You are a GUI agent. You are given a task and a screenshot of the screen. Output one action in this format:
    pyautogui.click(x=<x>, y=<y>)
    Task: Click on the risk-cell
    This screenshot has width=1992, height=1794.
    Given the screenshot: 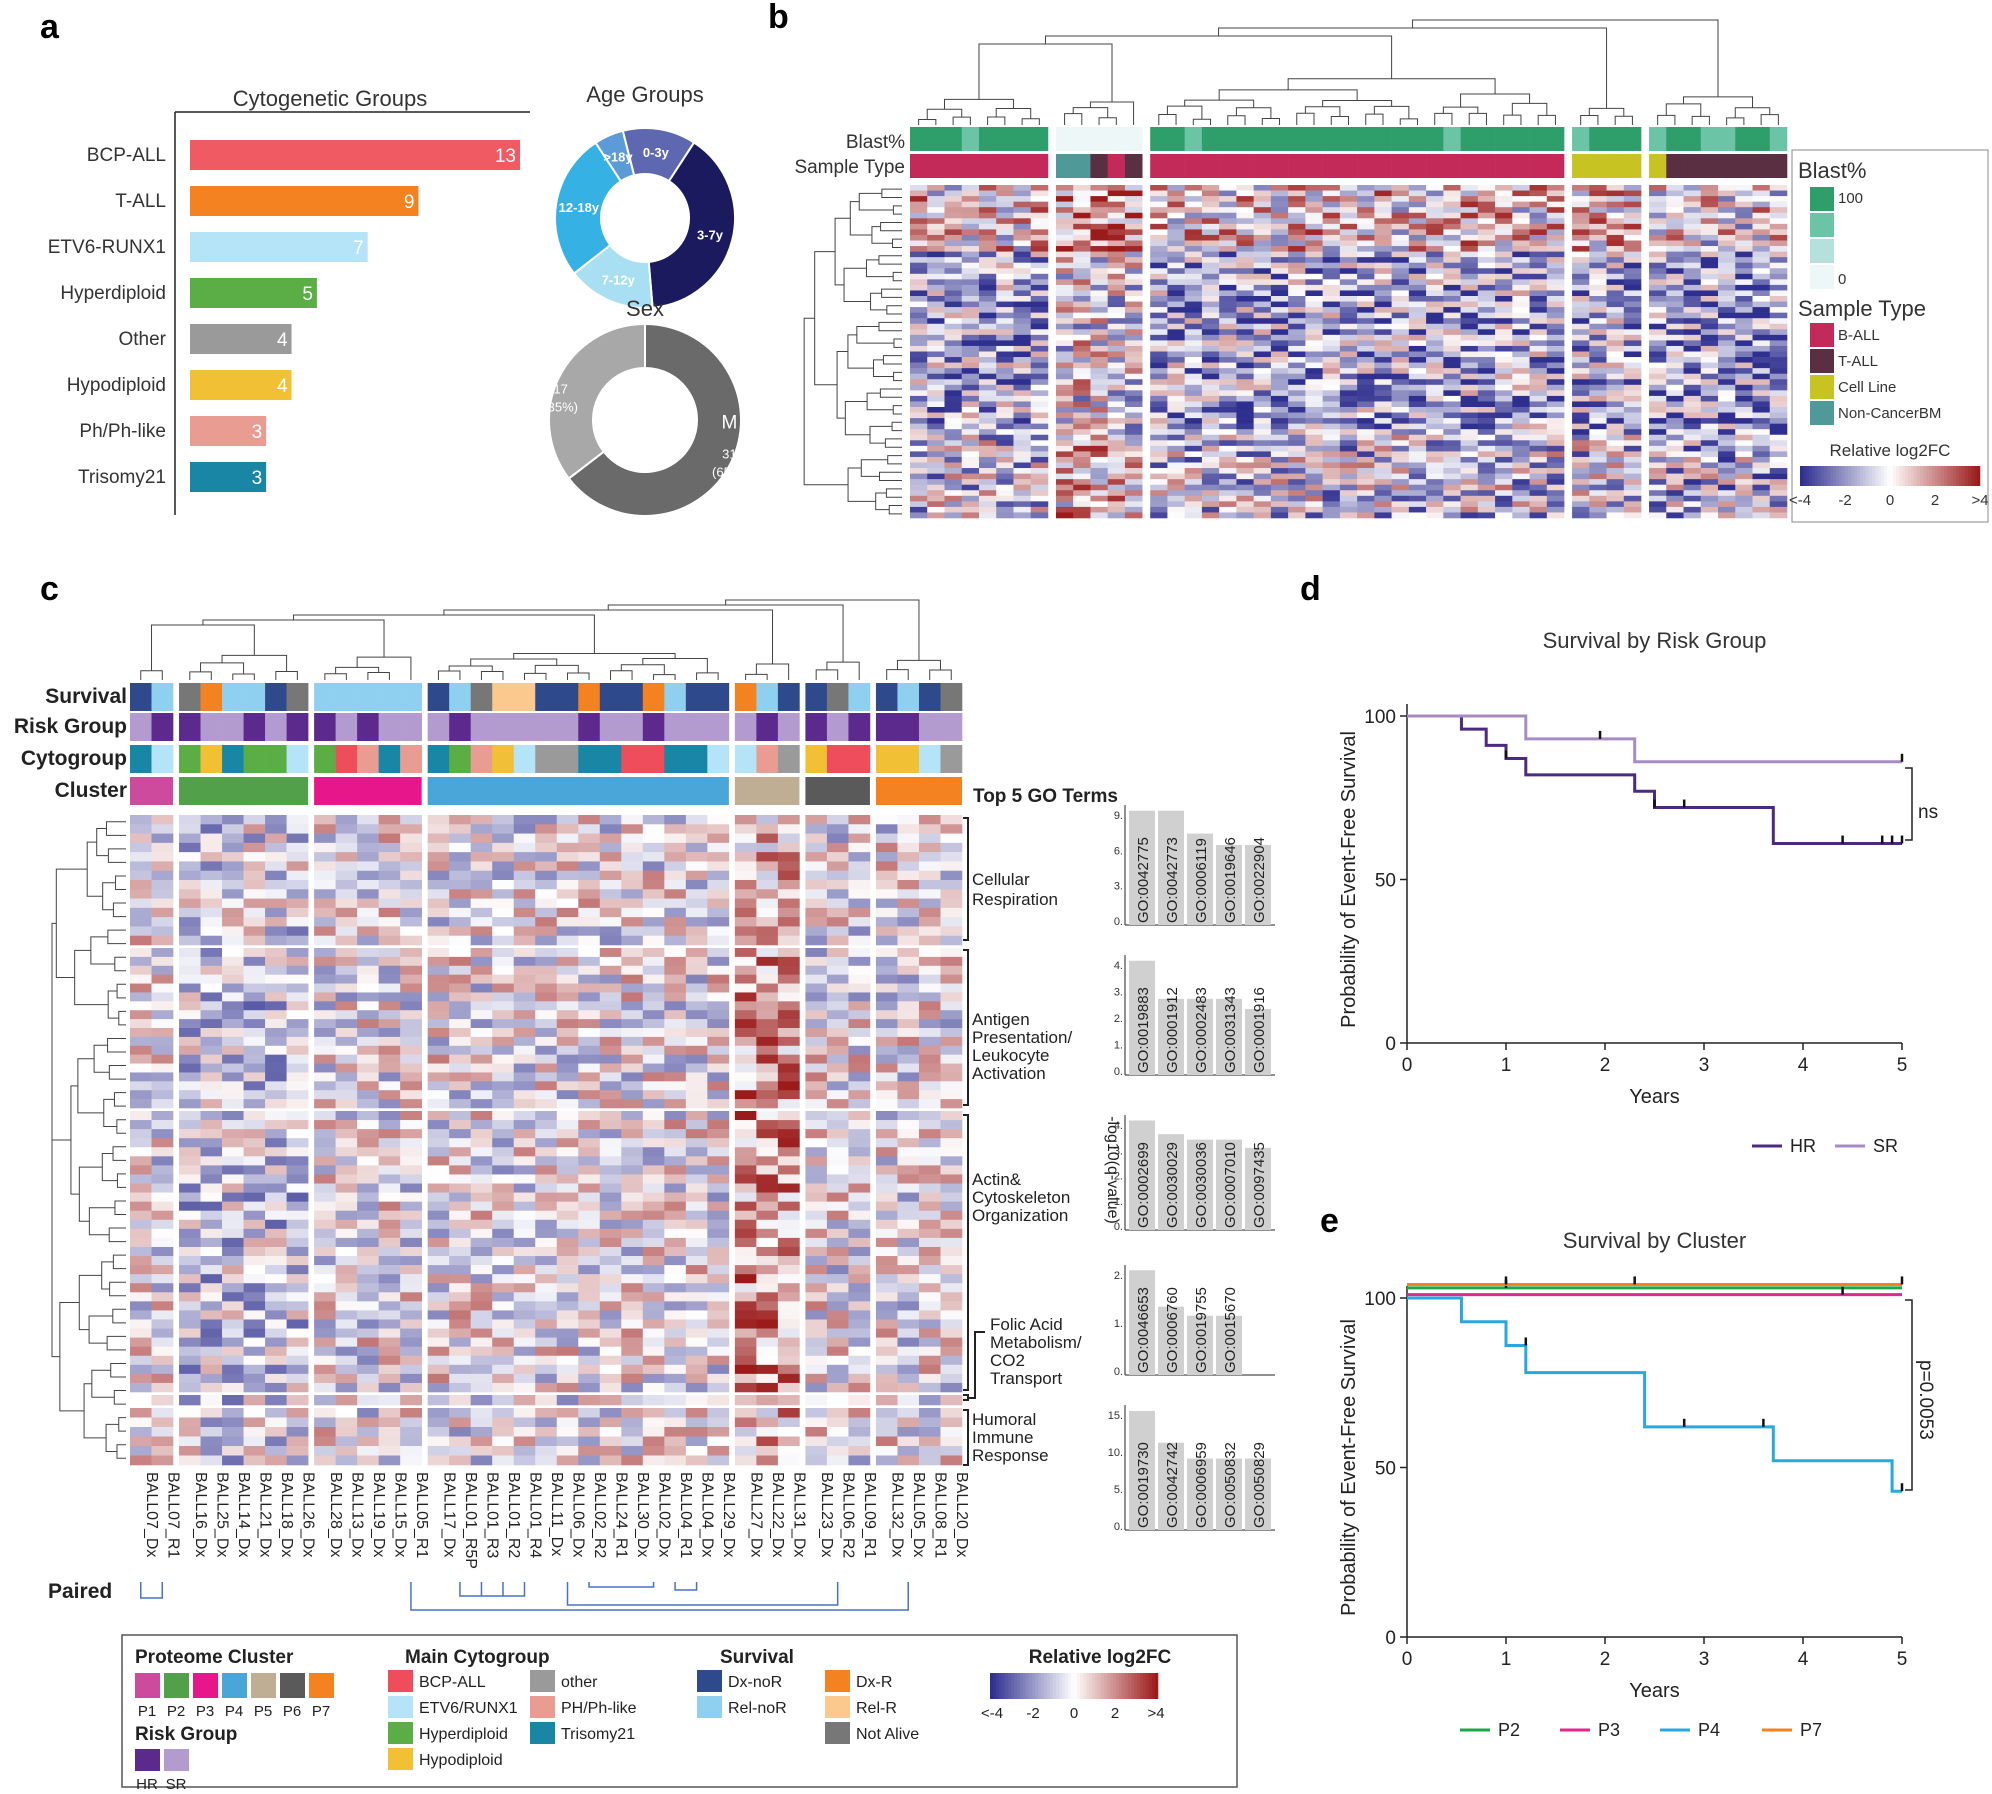 What is the action you would take?
    pyautogui.click(x=503, y=727)
    